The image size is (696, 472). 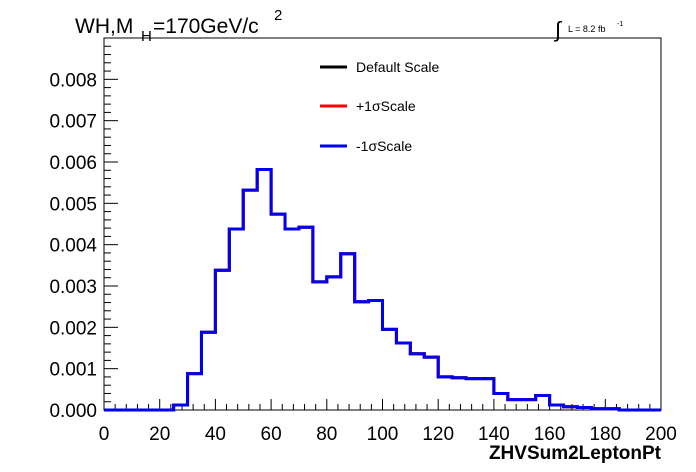 I want to click on legend-label-minus: -1σScale, so click(x=384, y=146).